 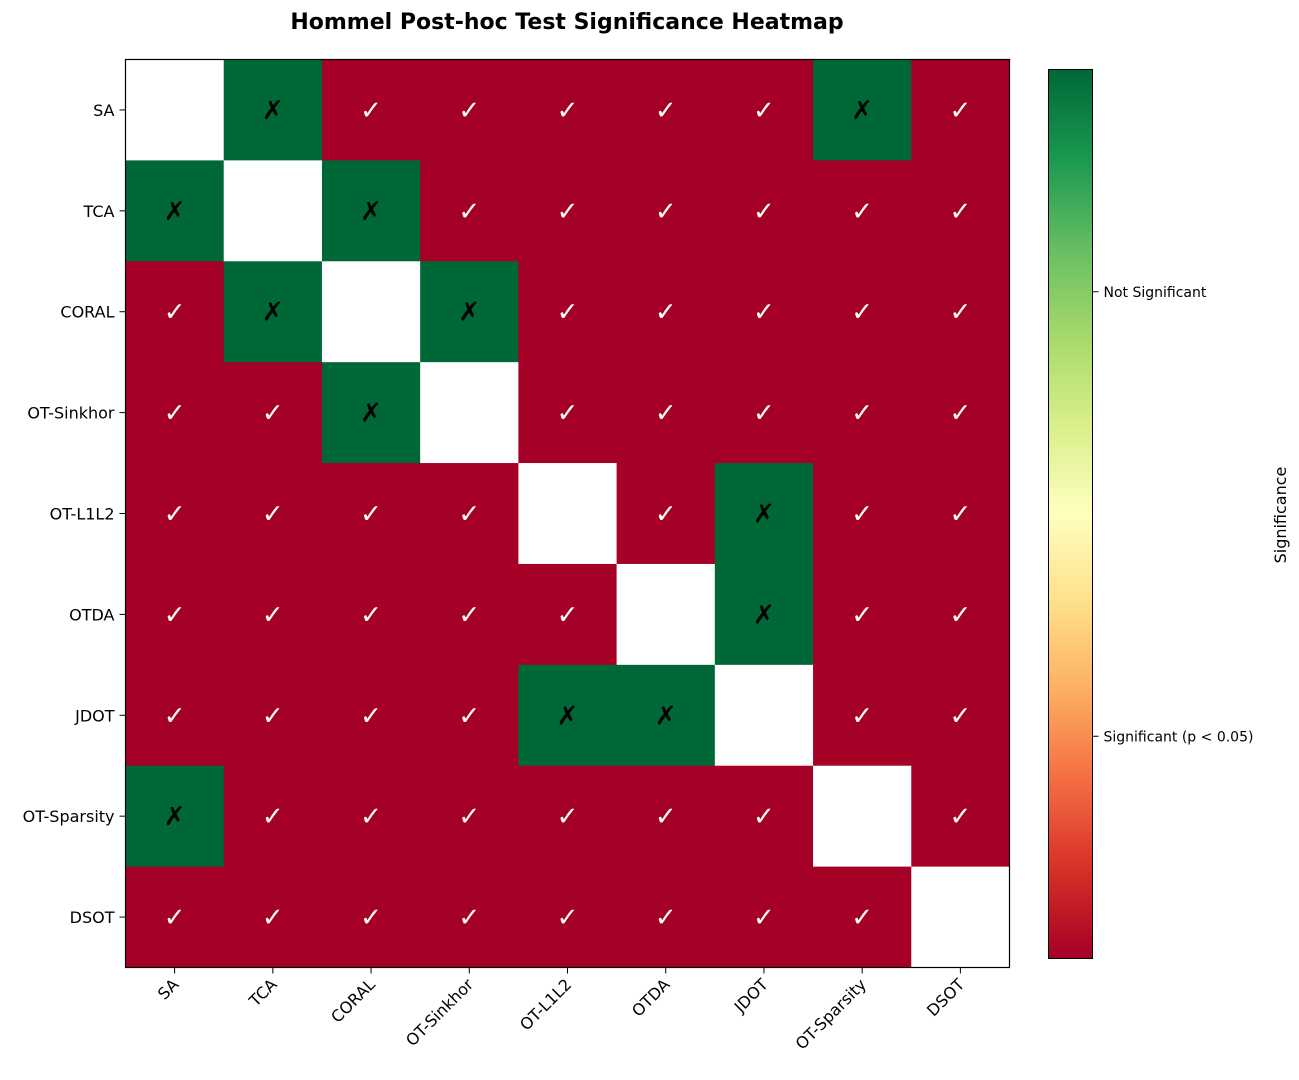 What do you see at coordinates (94, 715) in the screenshot?
I see `y-tick-label: JDOT` at bounding box center [94, 715].